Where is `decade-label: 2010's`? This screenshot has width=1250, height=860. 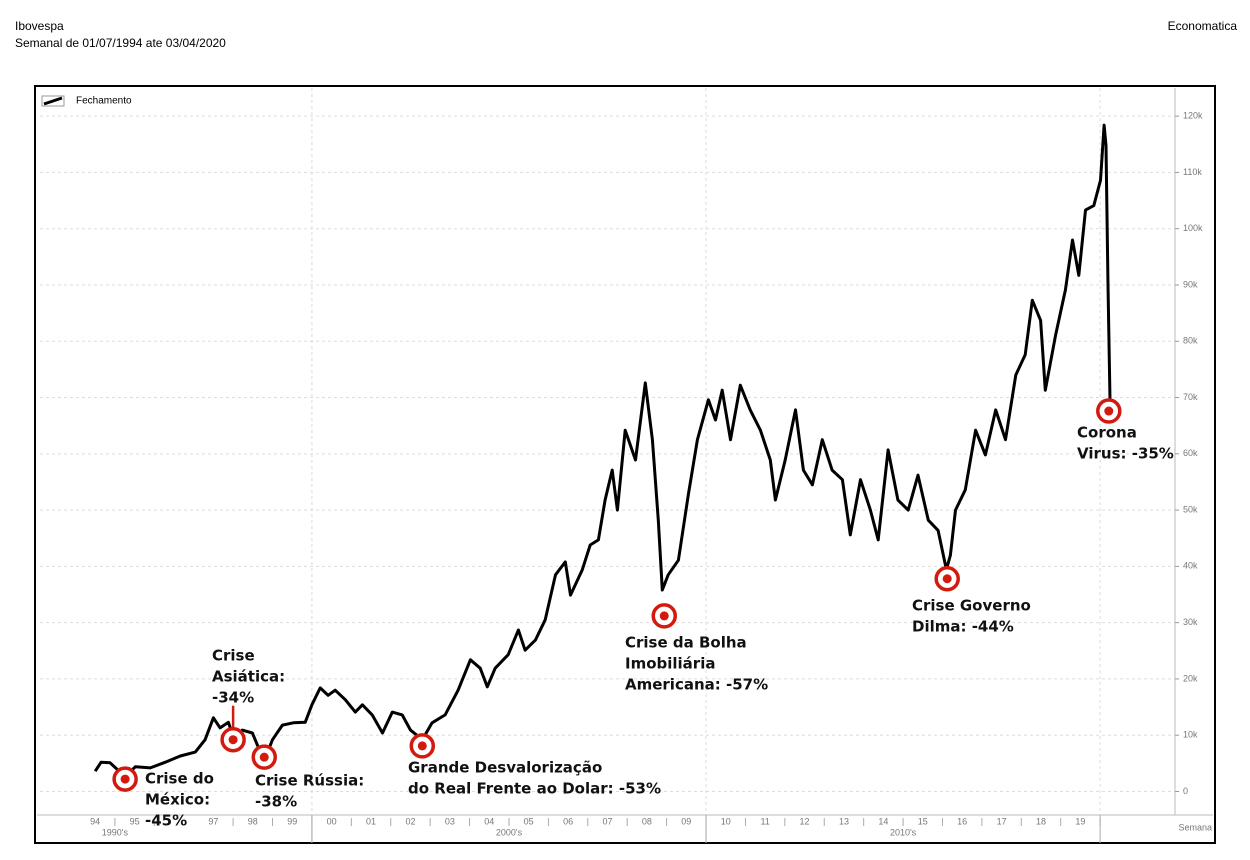 decade-label: 2010's is located at coordinates (903, 832).